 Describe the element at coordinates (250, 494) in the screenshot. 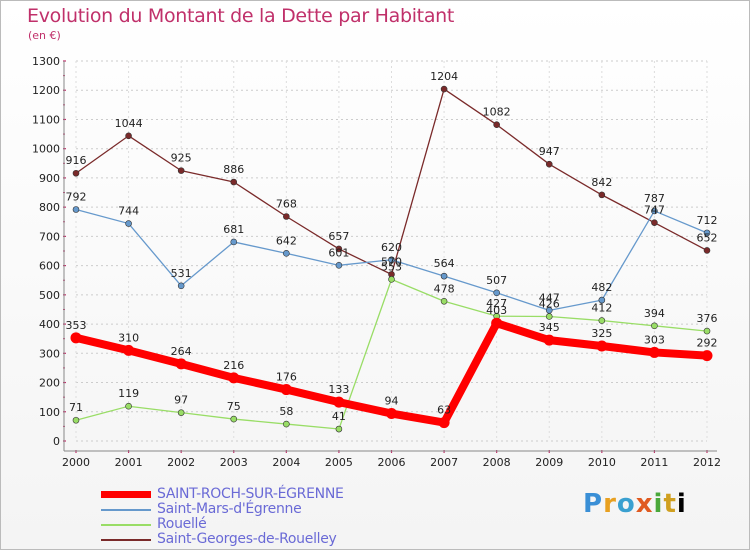

I see `legend-label: SAINT-ROCH-SUR-ÉGRENNE` at that location.